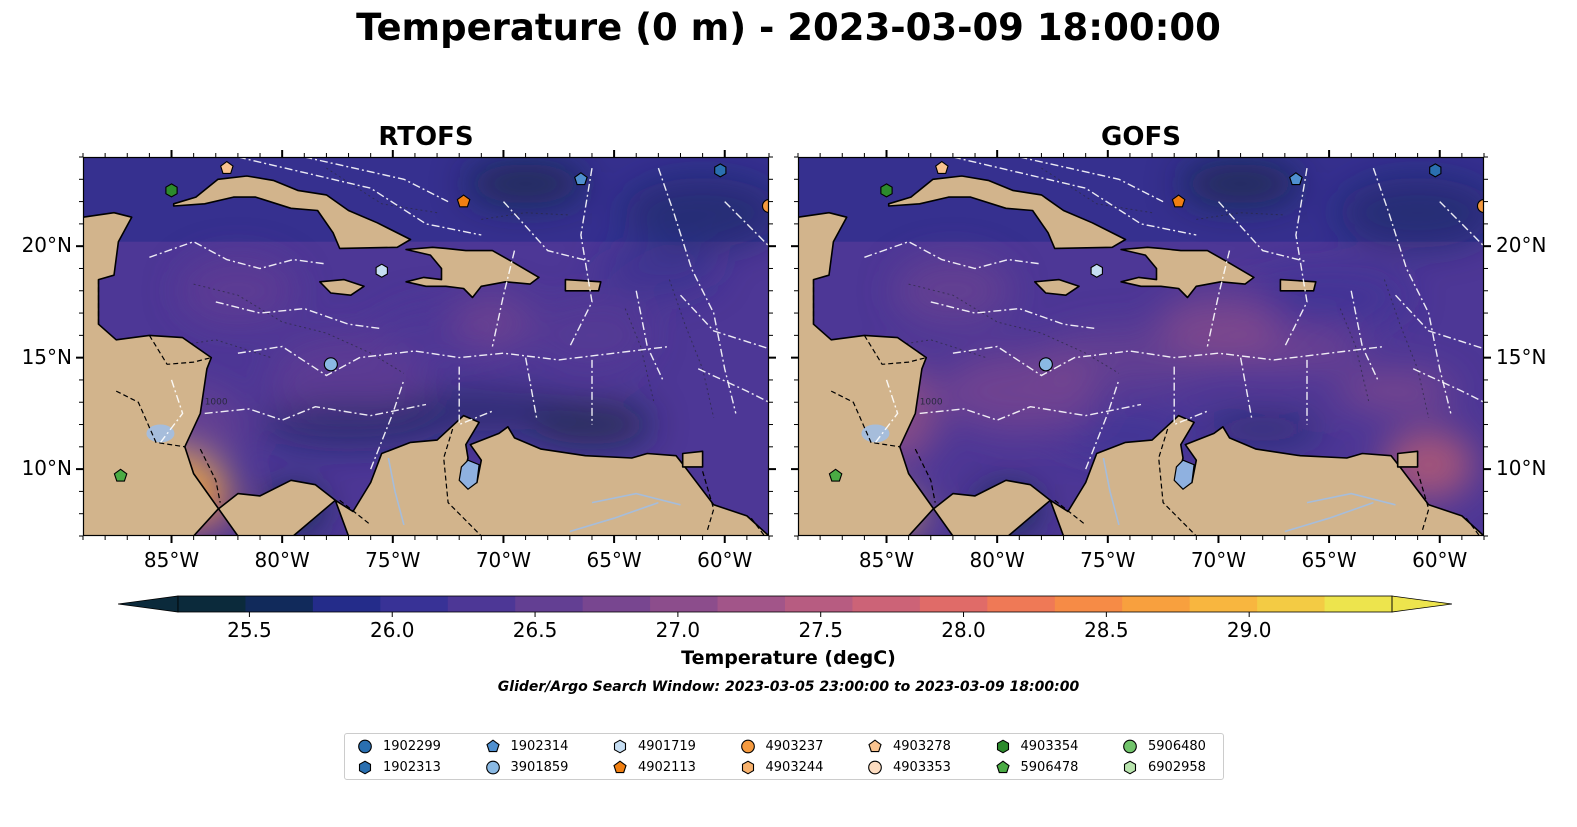 This screenshot has height=827, width=1577. Describe the element at coordinates (788, 658) in the screenshot. I see `colorbar-label: Temperature (degC)` at that location.